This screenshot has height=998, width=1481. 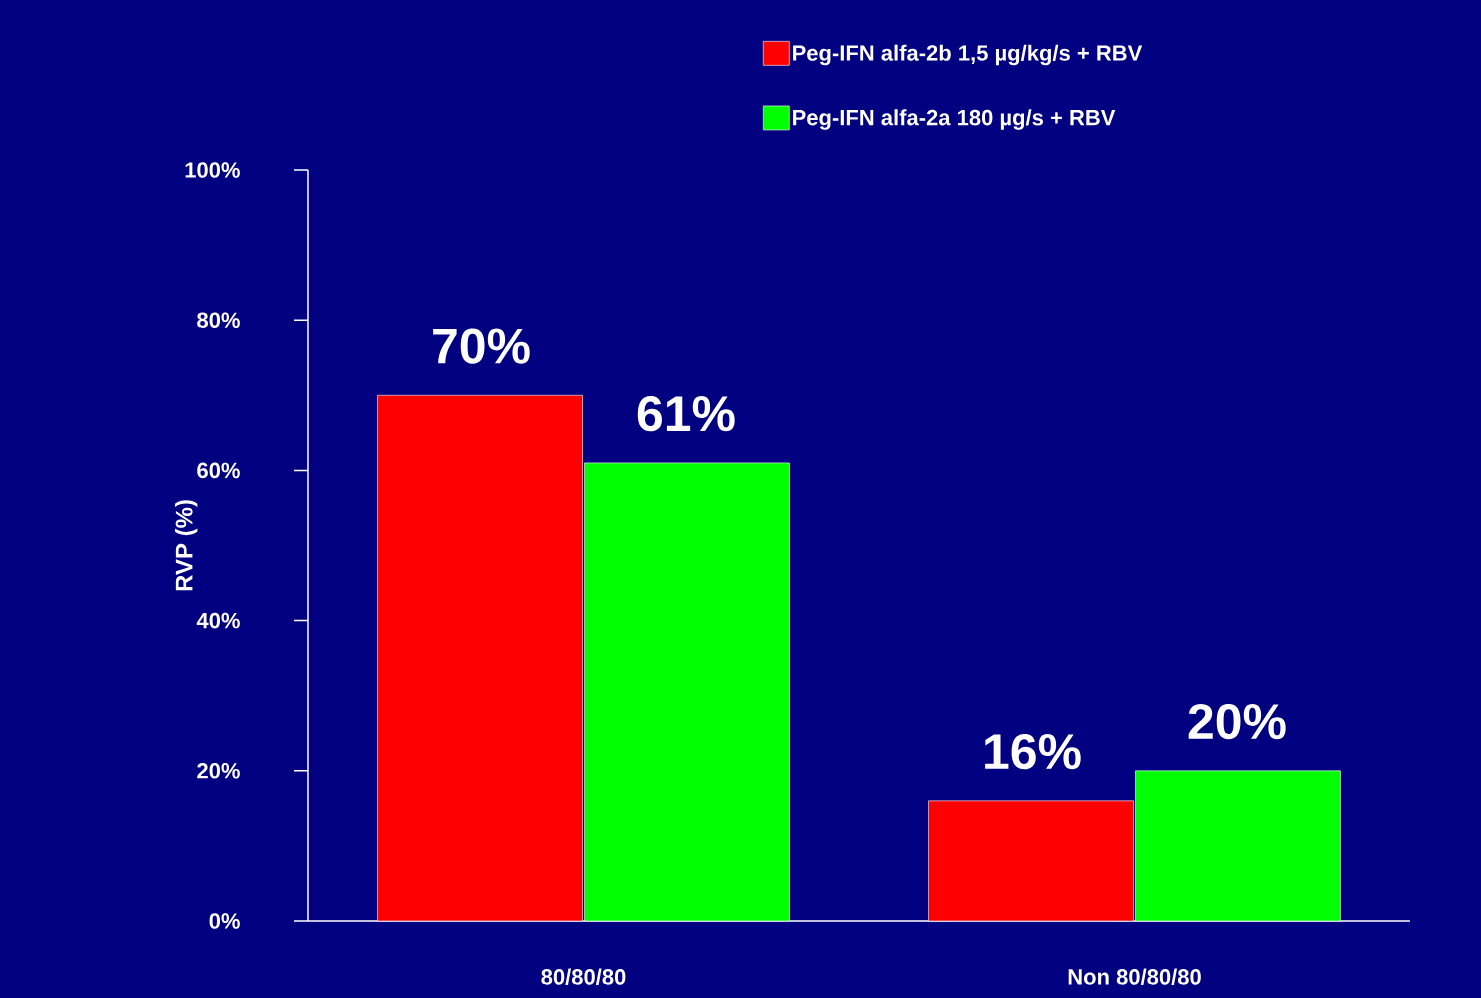 What do you see at coordinates (583, 976) in the screenshot?
I see `x-tick-label: 80/80/80` at bounding box center [583, 976].